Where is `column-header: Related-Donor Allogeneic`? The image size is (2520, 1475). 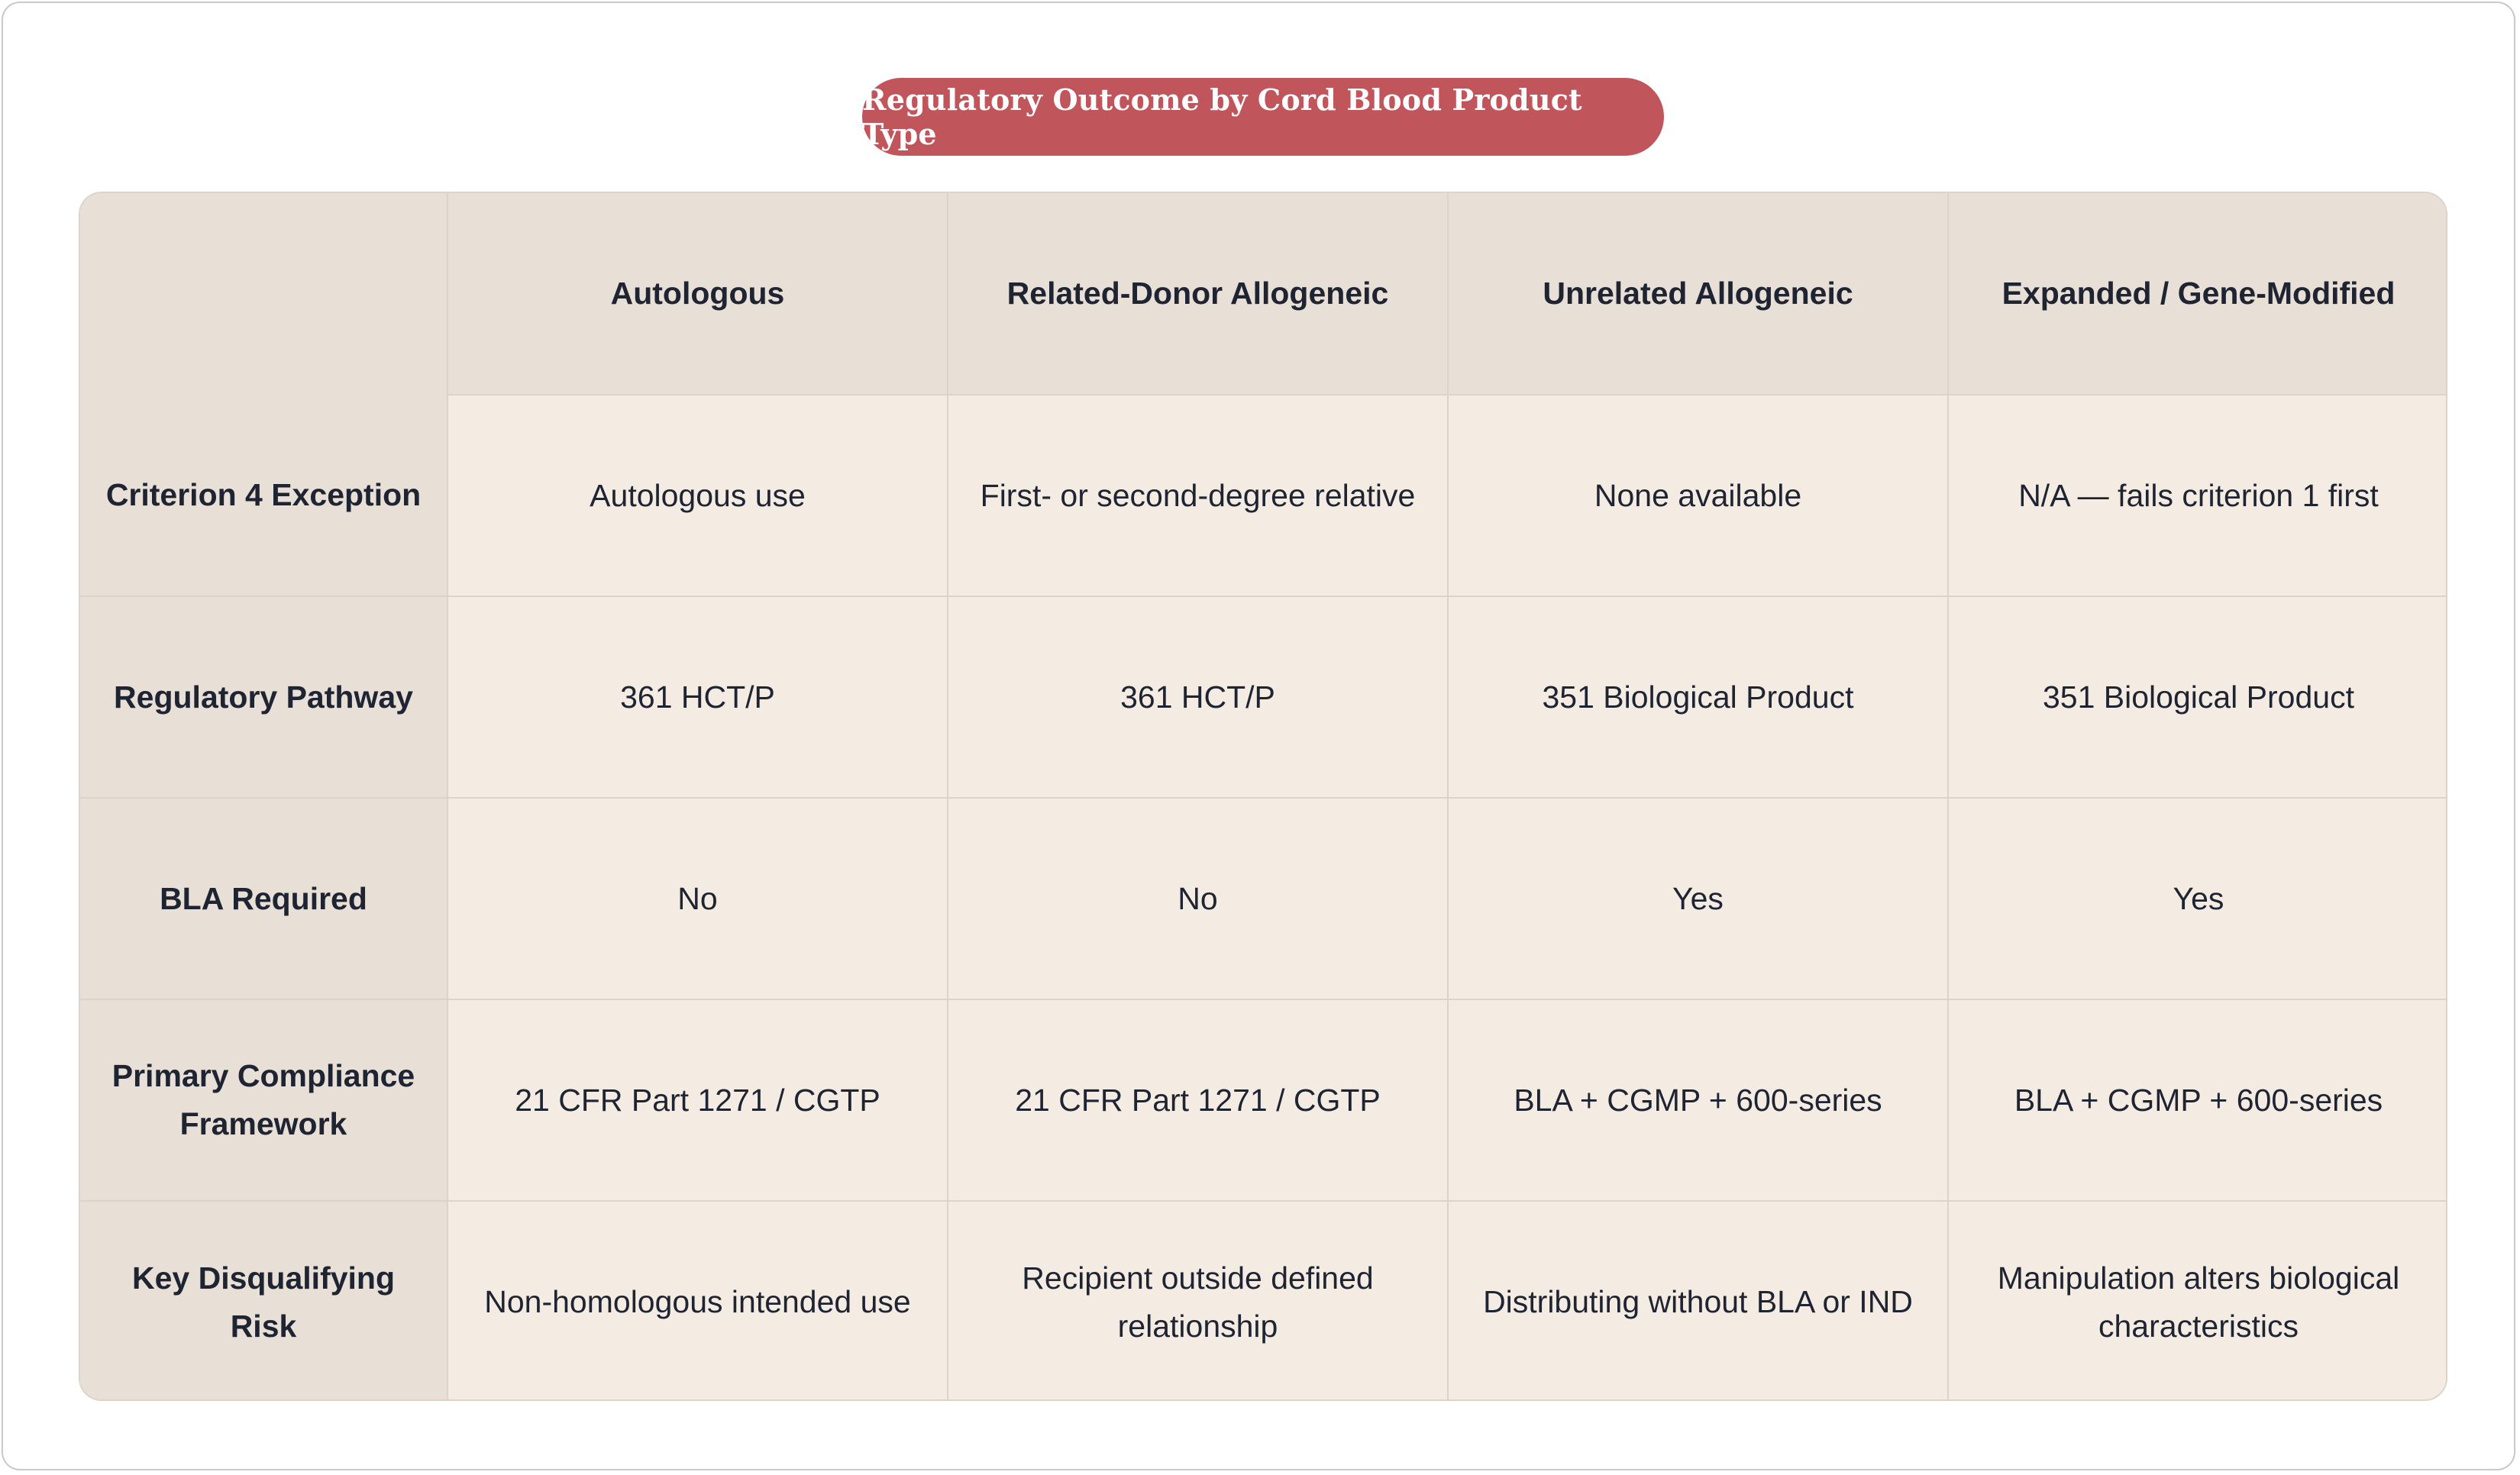 column-header: Related-Donor Allogeneic is located at coordinates (1198, 294).